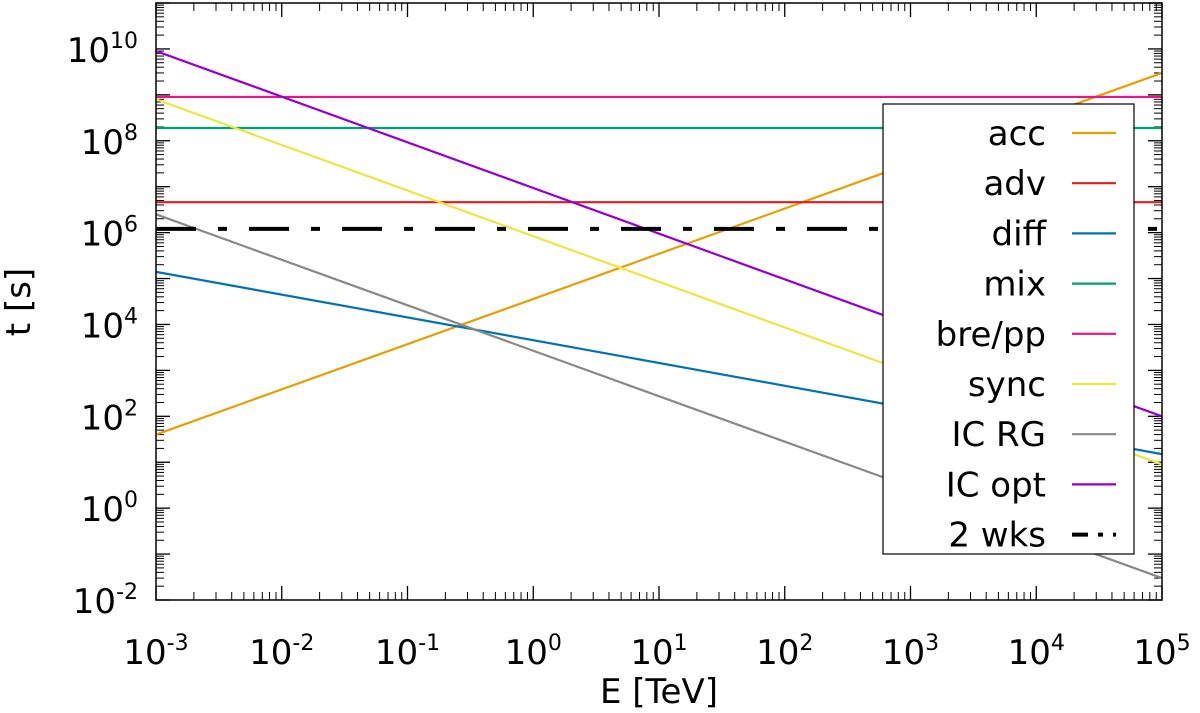  I want to click on legend-label: adv, so click(1014, 184).